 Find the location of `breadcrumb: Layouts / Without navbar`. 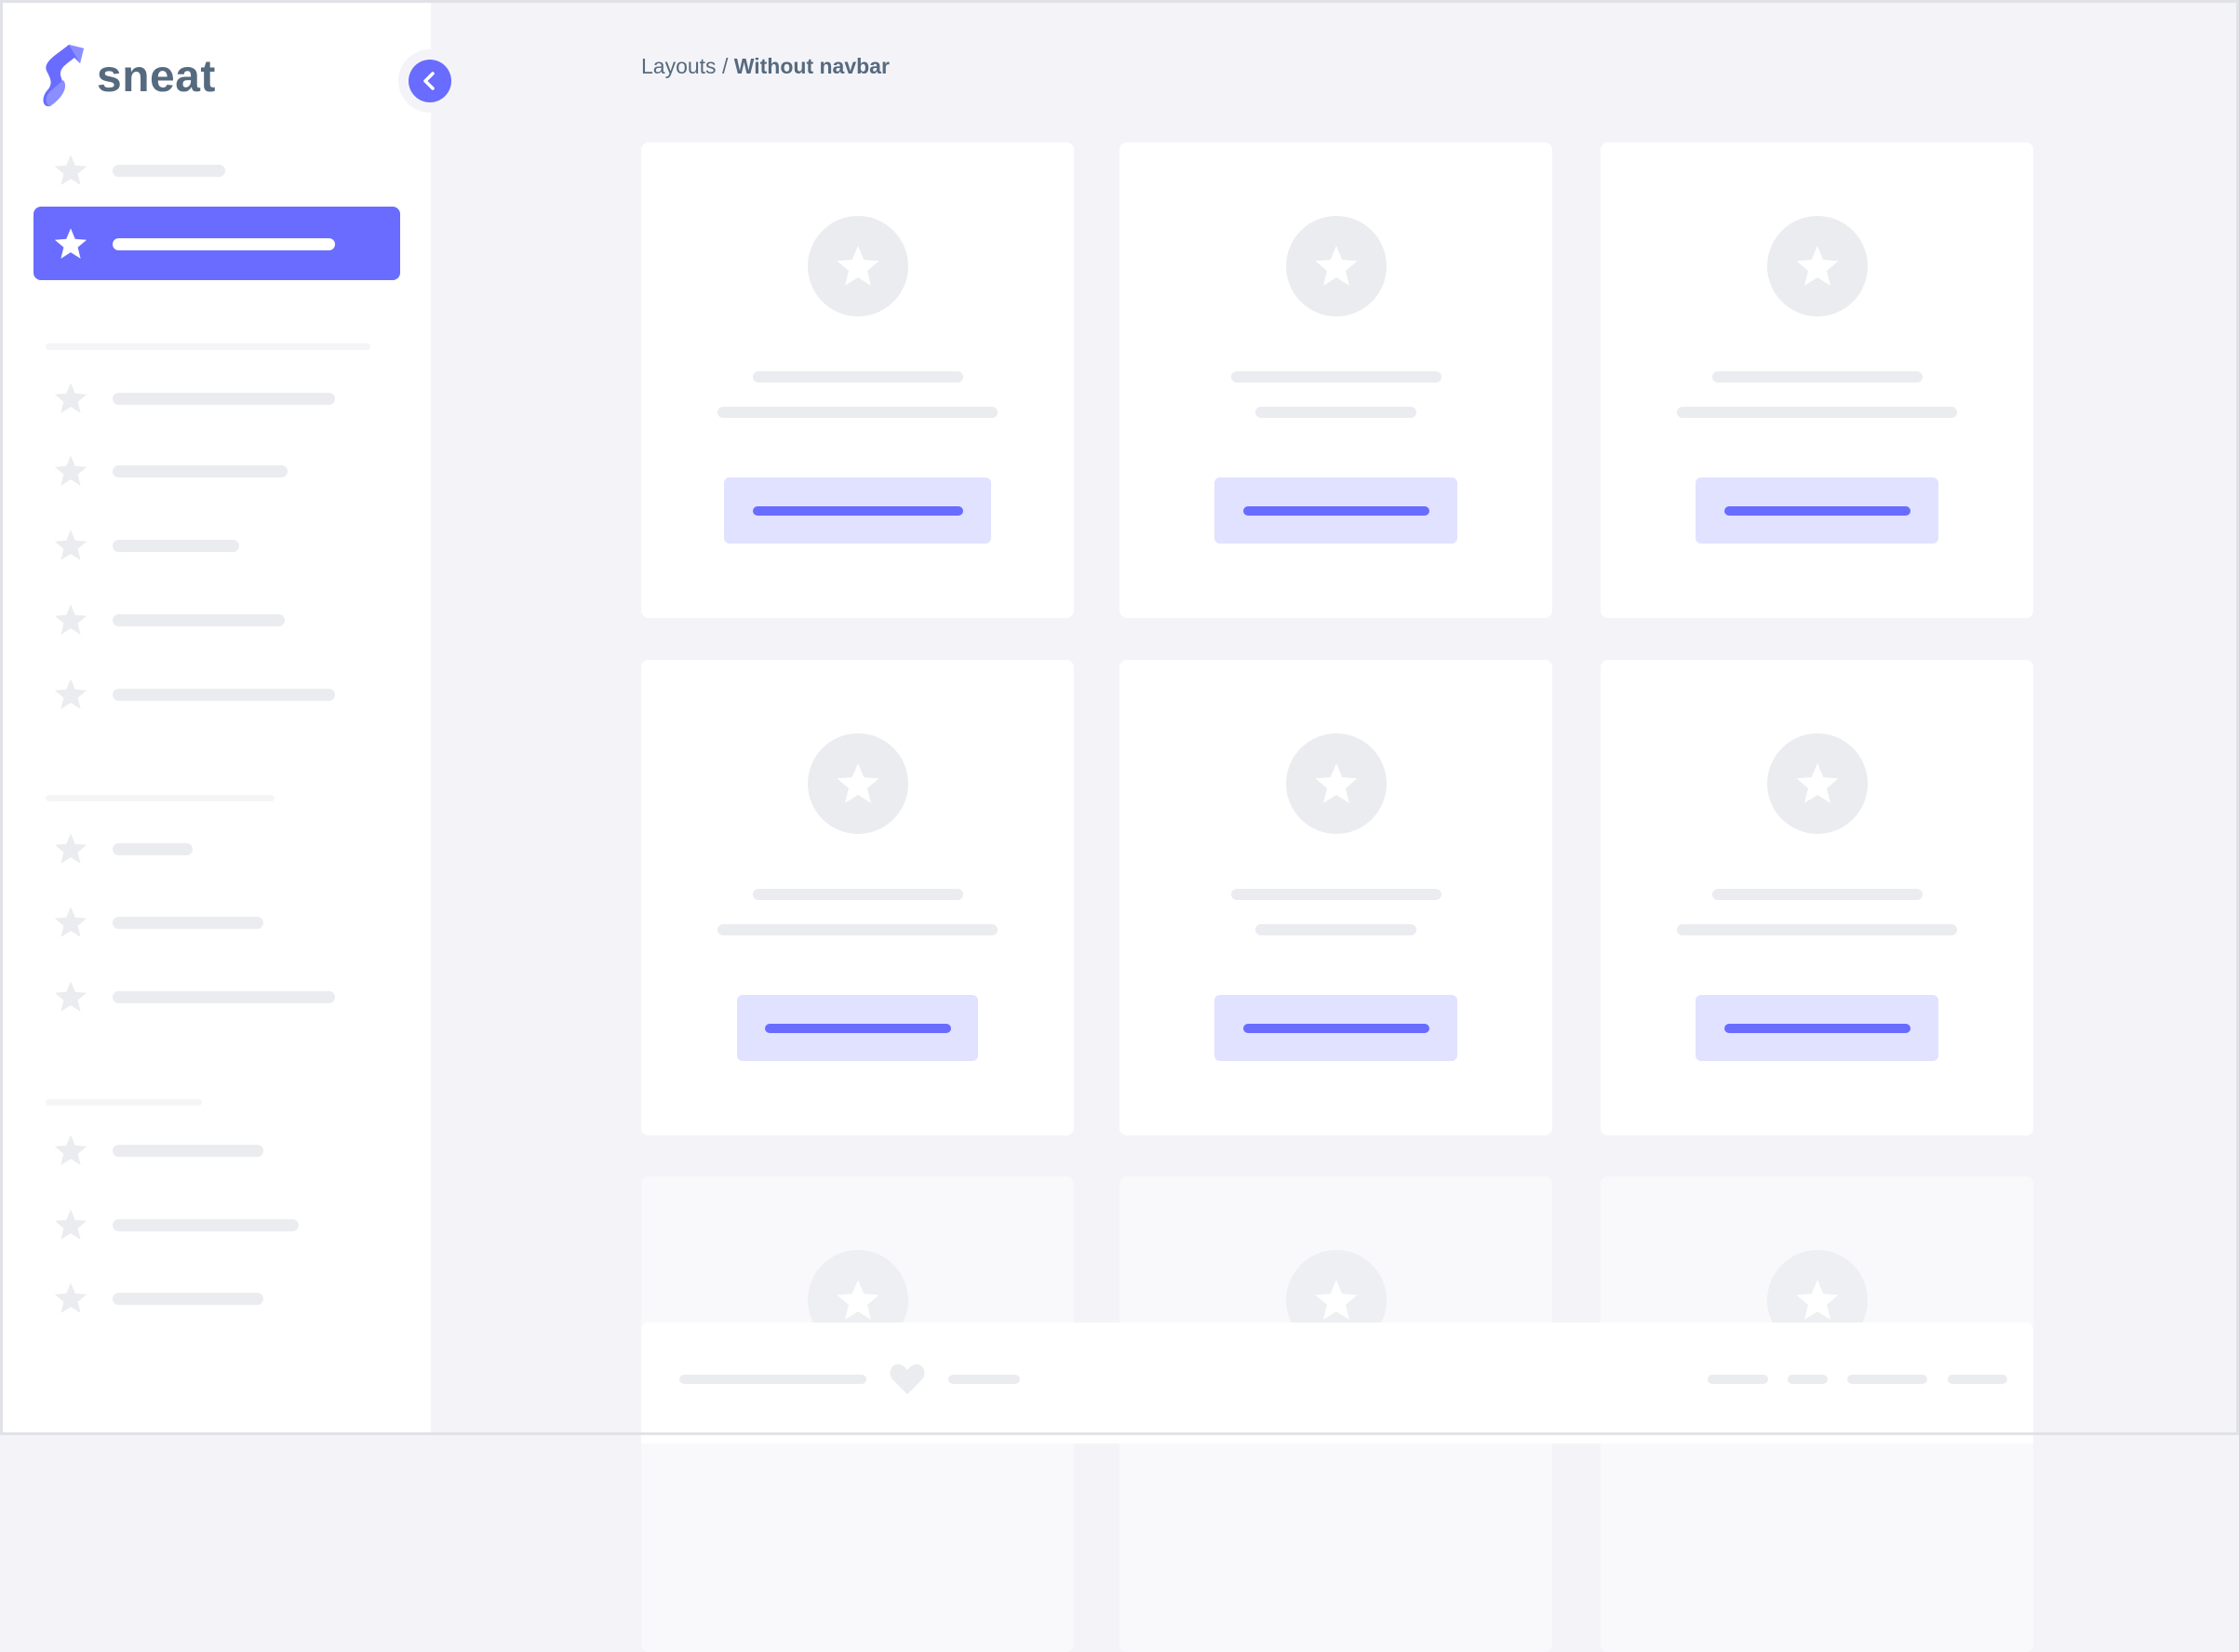

breadcrumb: Layouts / Without navbar is located at coordinates (765, 66).